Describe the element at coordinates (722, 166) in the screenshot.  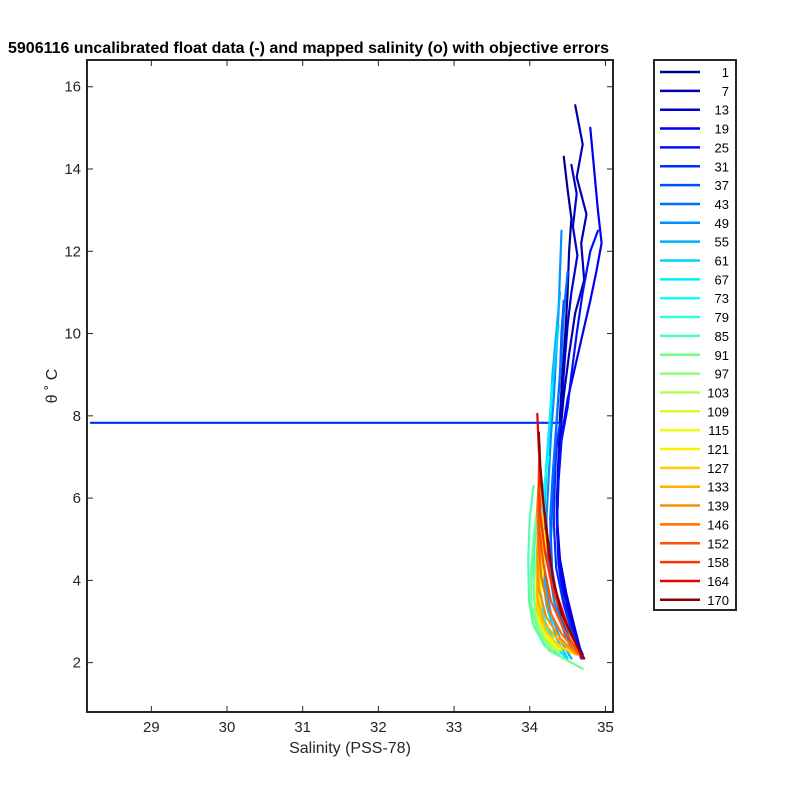
I see `legend-label-31: 31` at that location.